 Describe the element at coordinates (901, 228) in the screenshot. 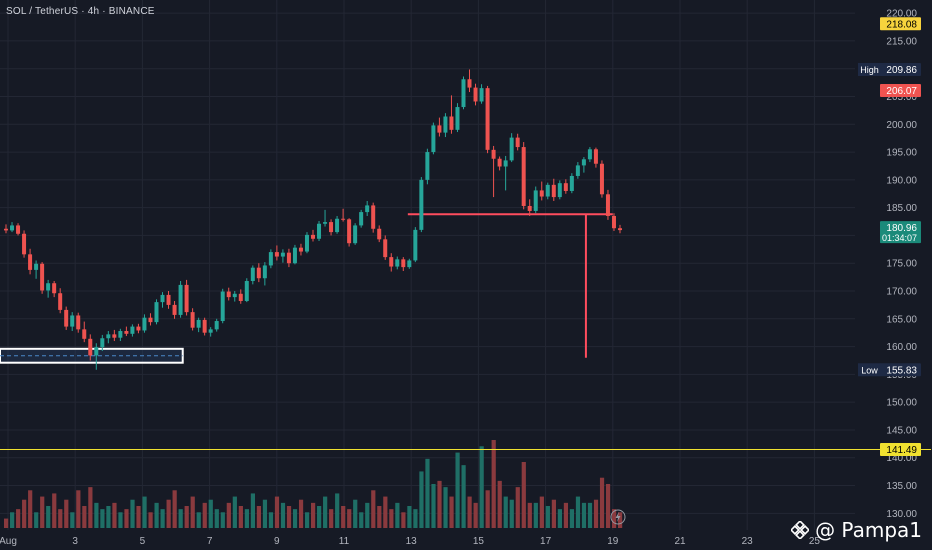

I see `price-label-value: 180.96` at that location.